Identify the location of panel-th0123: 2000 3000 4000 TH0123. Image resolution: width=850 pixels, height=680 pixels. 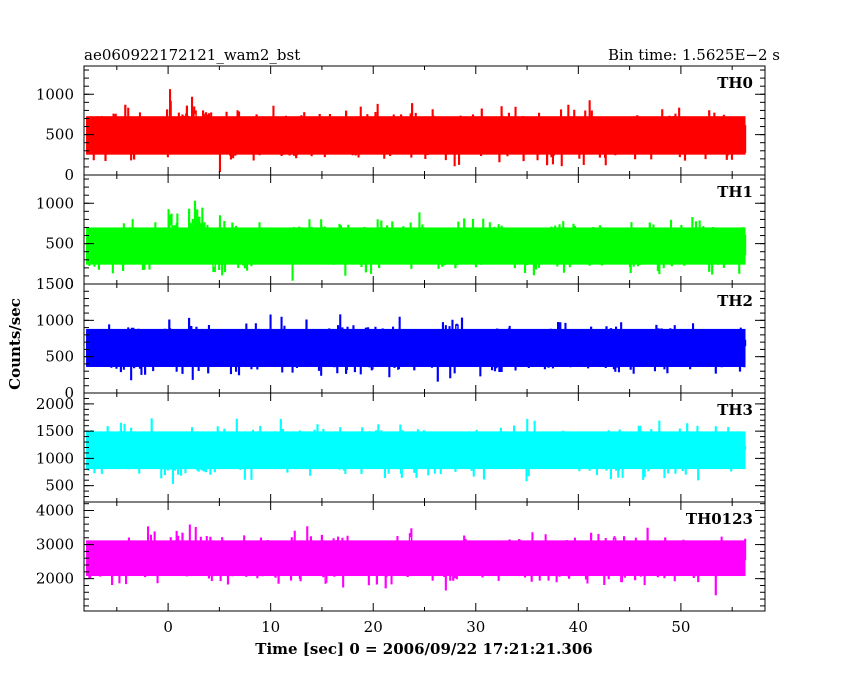
(401, 556).